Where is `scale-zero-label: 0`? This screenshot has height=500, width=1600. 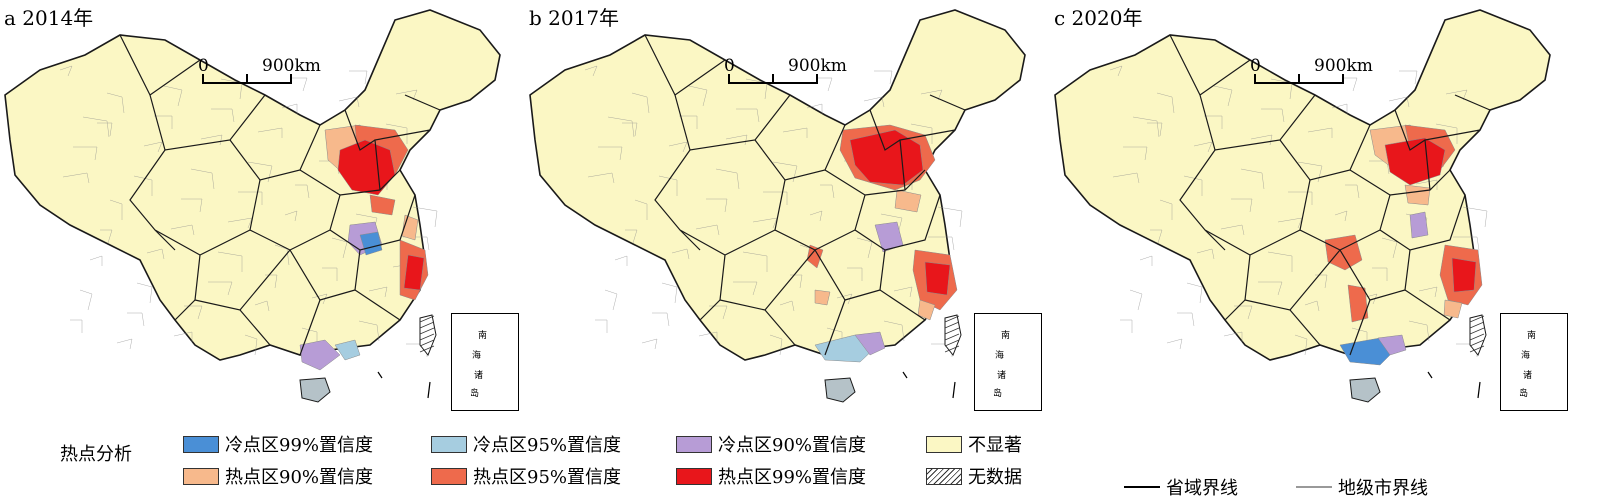
scale-zero-label: 0 is located at coordinates (203, 66).